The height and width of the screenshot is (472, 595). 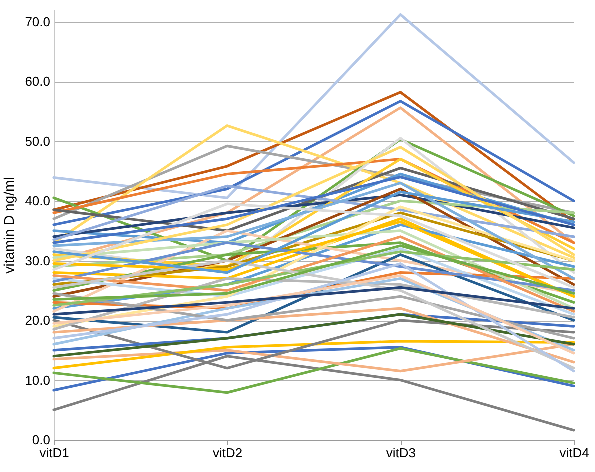 I want to click on y-tick-label: 20.0, so click(x=37, y=320).